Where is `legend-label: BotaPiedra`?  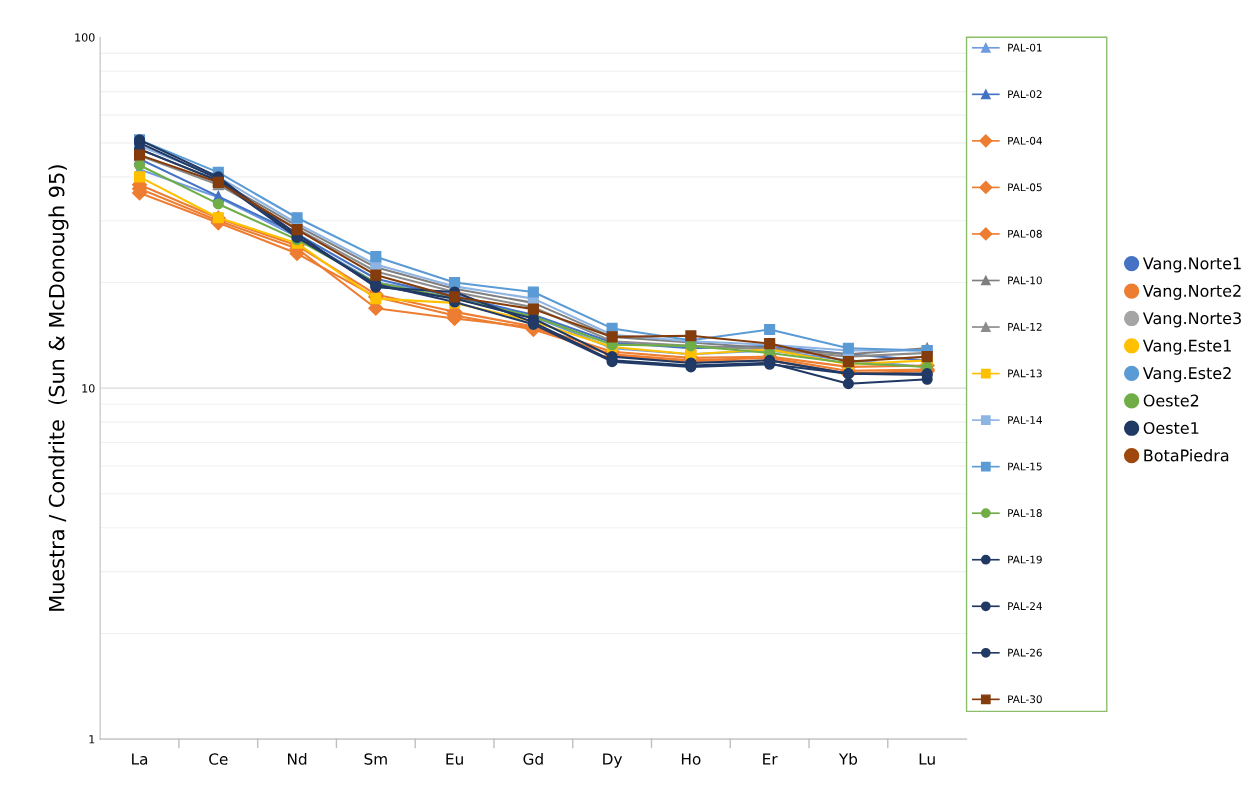
legend-label: BotaPiedra is located at coordinates (1186, 455).